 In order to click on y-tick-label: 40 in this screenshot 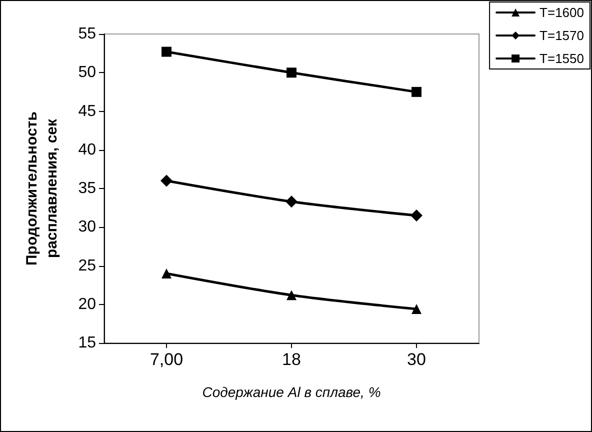, I will do `click(87, 149)`.